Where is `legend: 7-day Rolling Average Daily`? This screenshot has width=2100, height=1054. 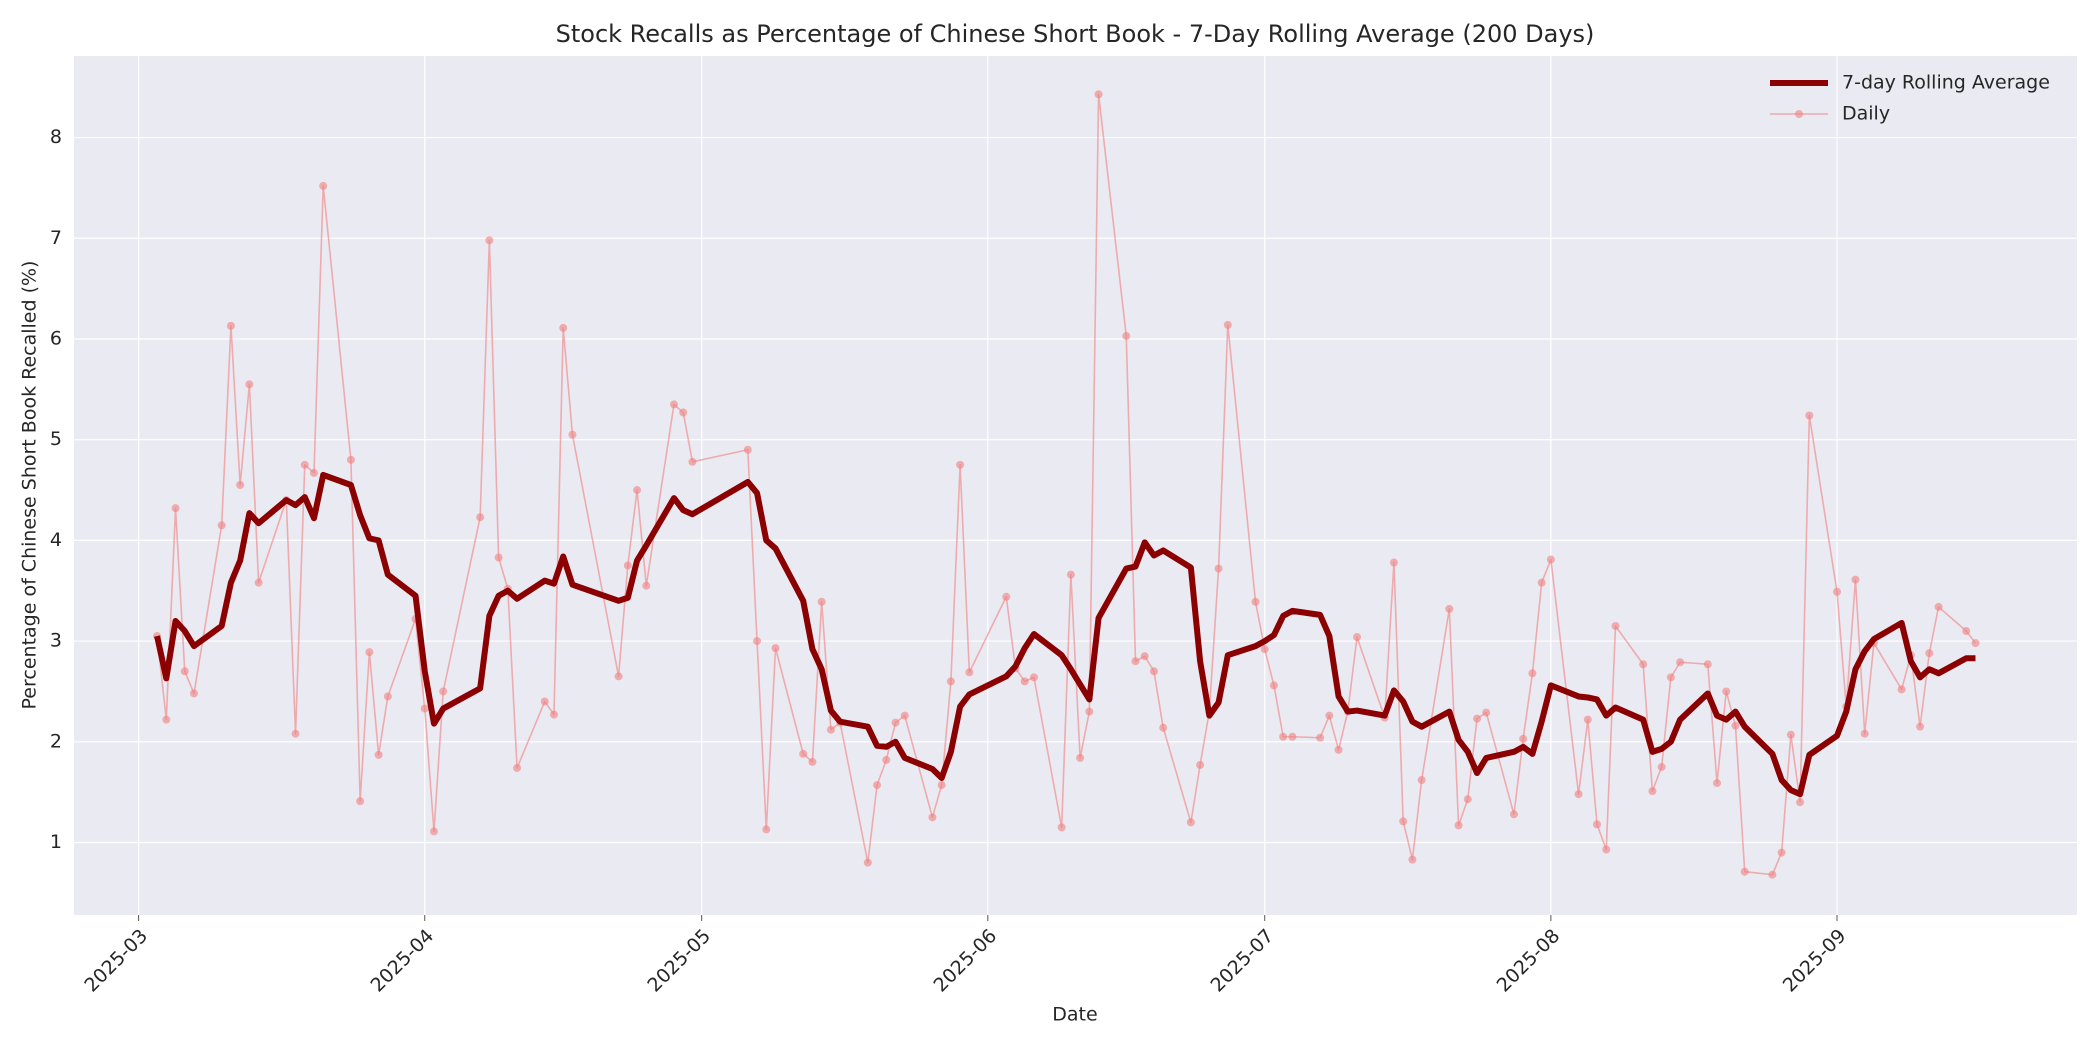 legend: 7-day Rolling Average Daily is located at coordinates (1910, 98).